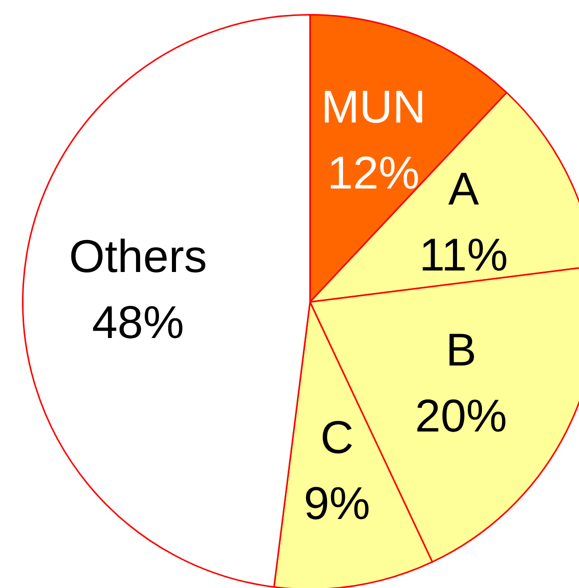 The width and height of the screenshot is (579, 588). I want to click on slice-label: Others, so click(138, 256).